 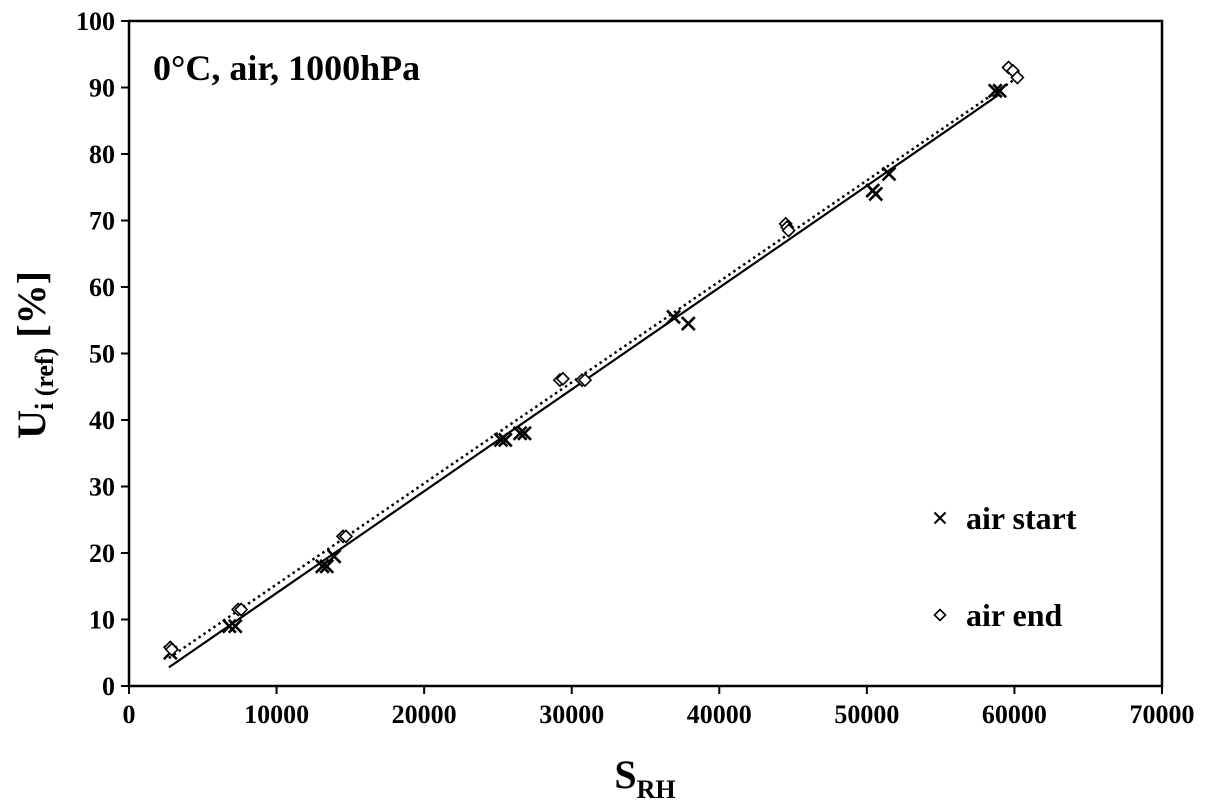 What do you see at coordinates (102, 620) in the screenshot?
I see `y-tick-label: 10` at bounding box center [102, 620].